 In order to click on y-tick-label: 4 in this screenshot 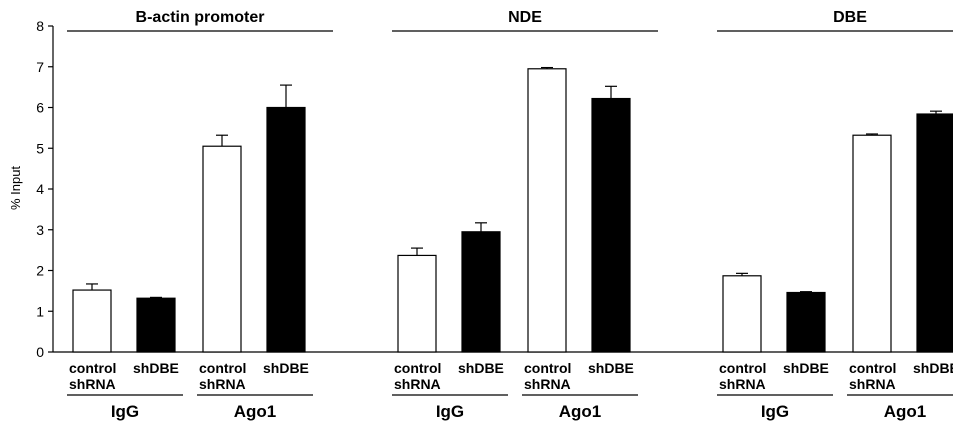, I will do `click(40, 189)`.